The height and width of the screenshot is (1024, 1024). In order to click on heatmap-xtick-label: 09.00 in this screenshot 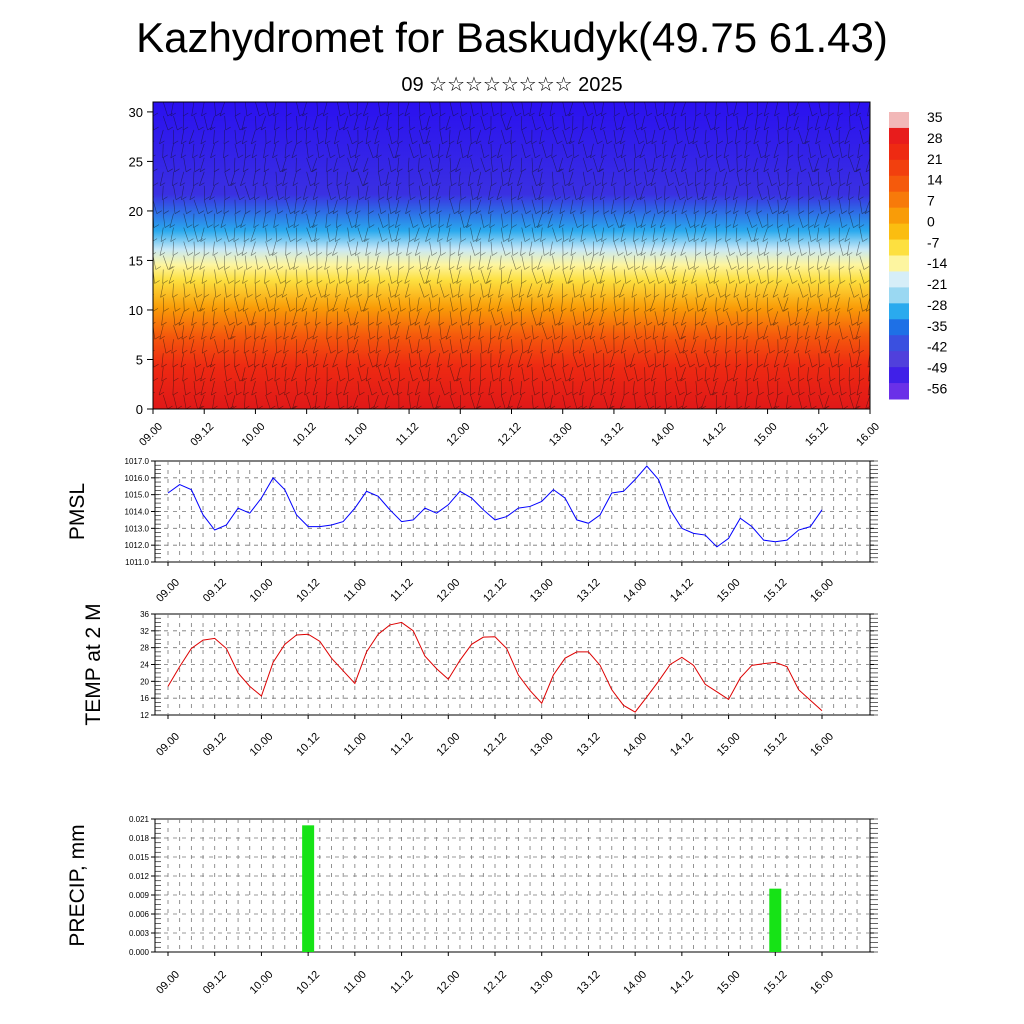, I will do `click(151, 435)`.